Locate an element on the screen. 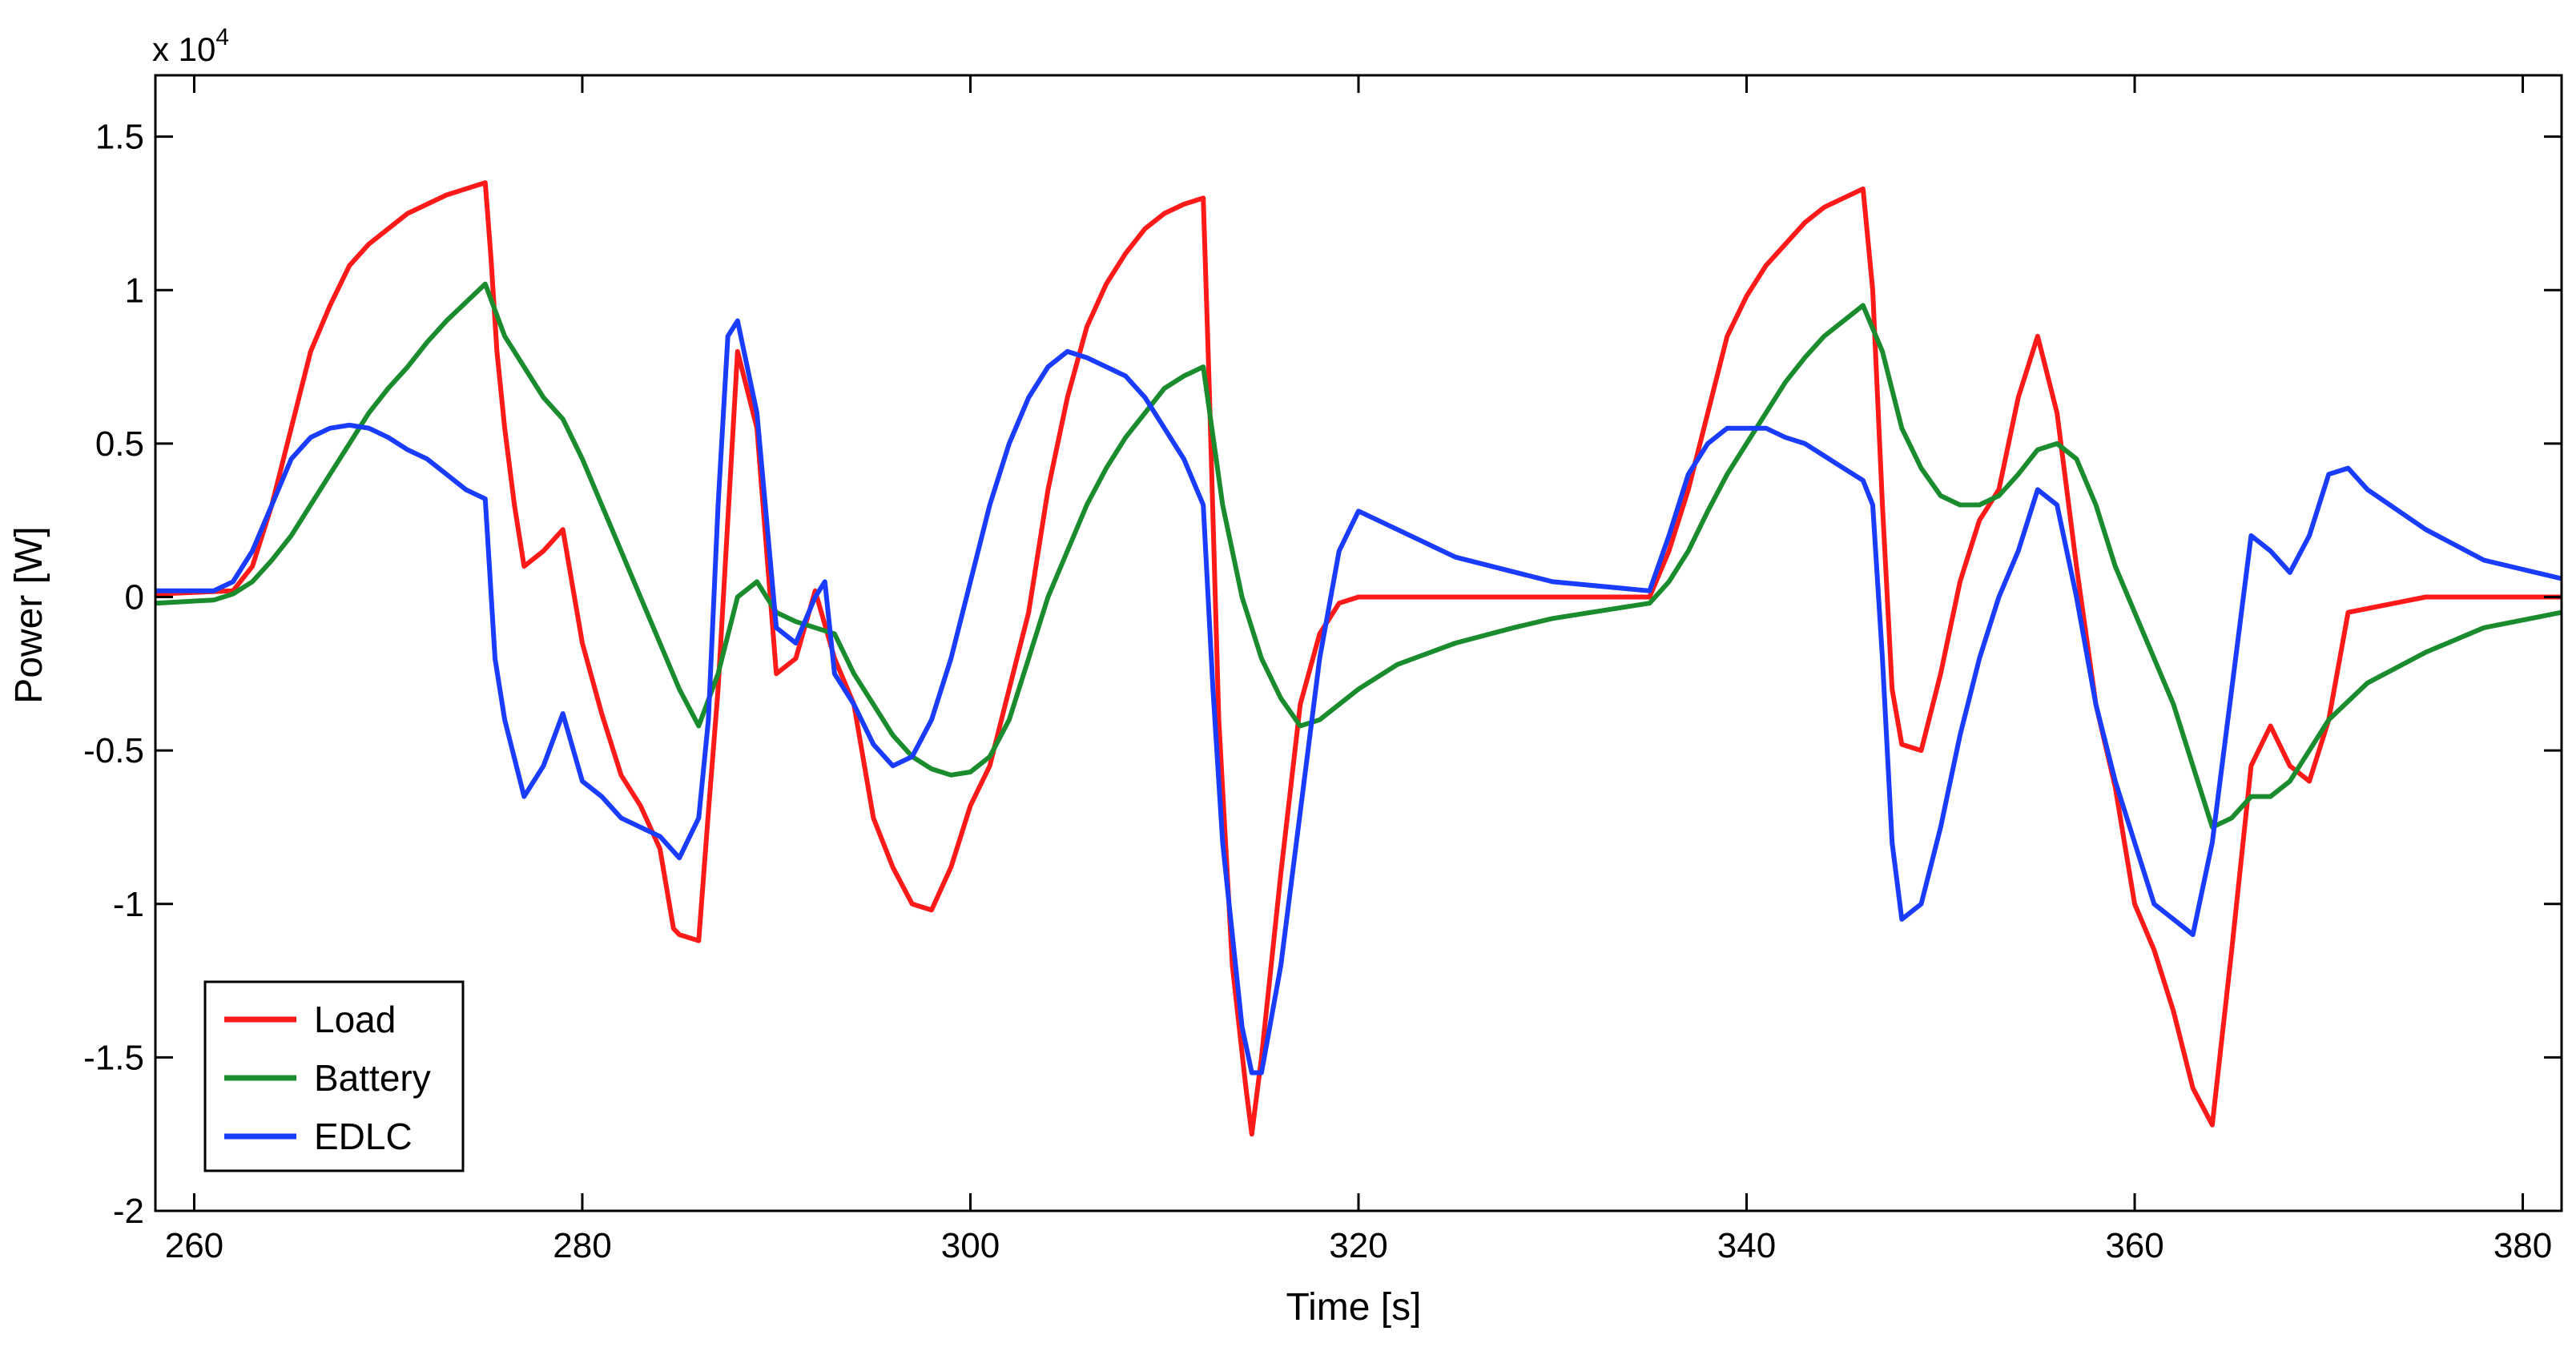 Image resolution: width=2576 pixels, height=1351 pixels. y-tick-label: -2 is located at coordinates (128, 1211).